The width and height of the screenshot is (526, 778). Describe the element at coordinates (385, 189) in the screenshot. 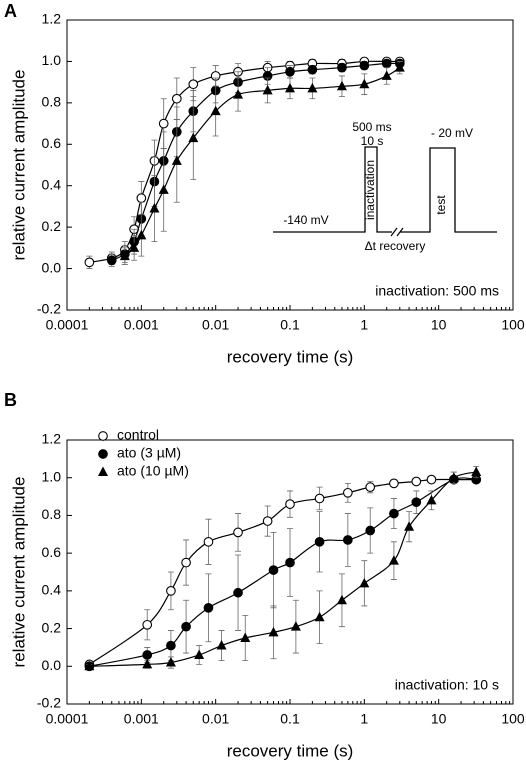

I see `protocol-trace` at that location.